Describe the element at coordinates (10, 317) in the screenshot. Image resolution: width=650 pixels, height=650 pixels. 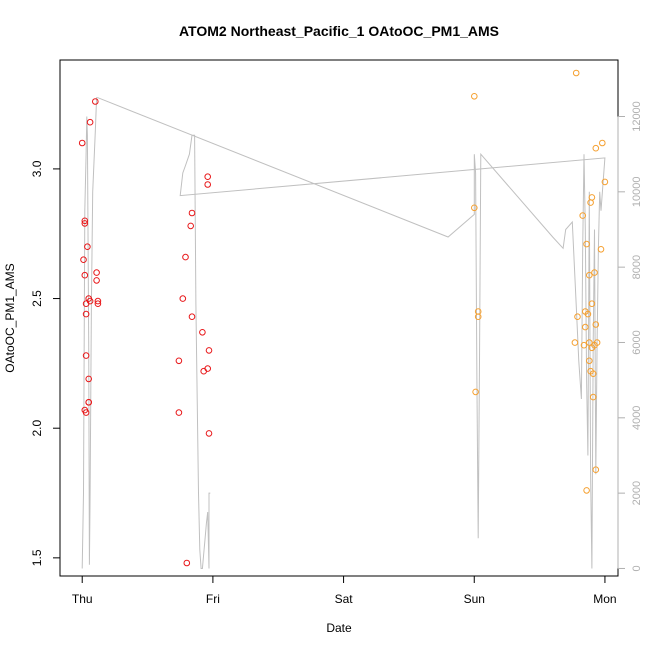
I see `y-axis-label: OAtoOC_PM1_AMS` at that location.